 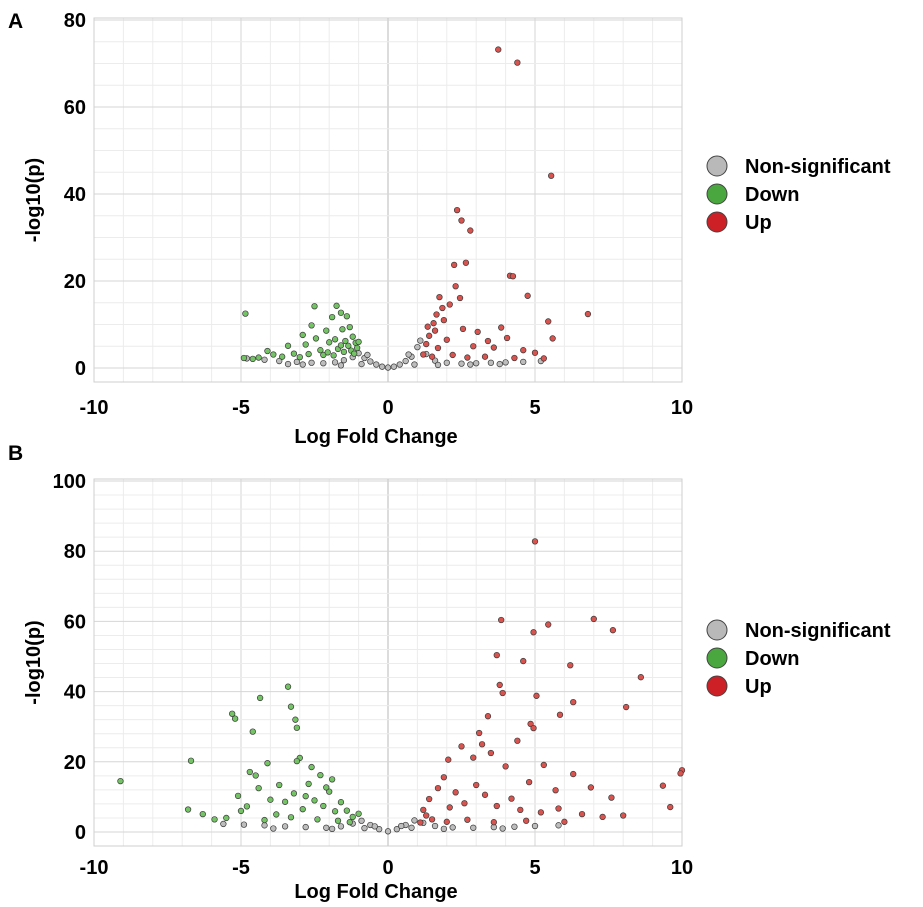 I want to click on legend-label: Non-significant, so click(x=818, y=167).